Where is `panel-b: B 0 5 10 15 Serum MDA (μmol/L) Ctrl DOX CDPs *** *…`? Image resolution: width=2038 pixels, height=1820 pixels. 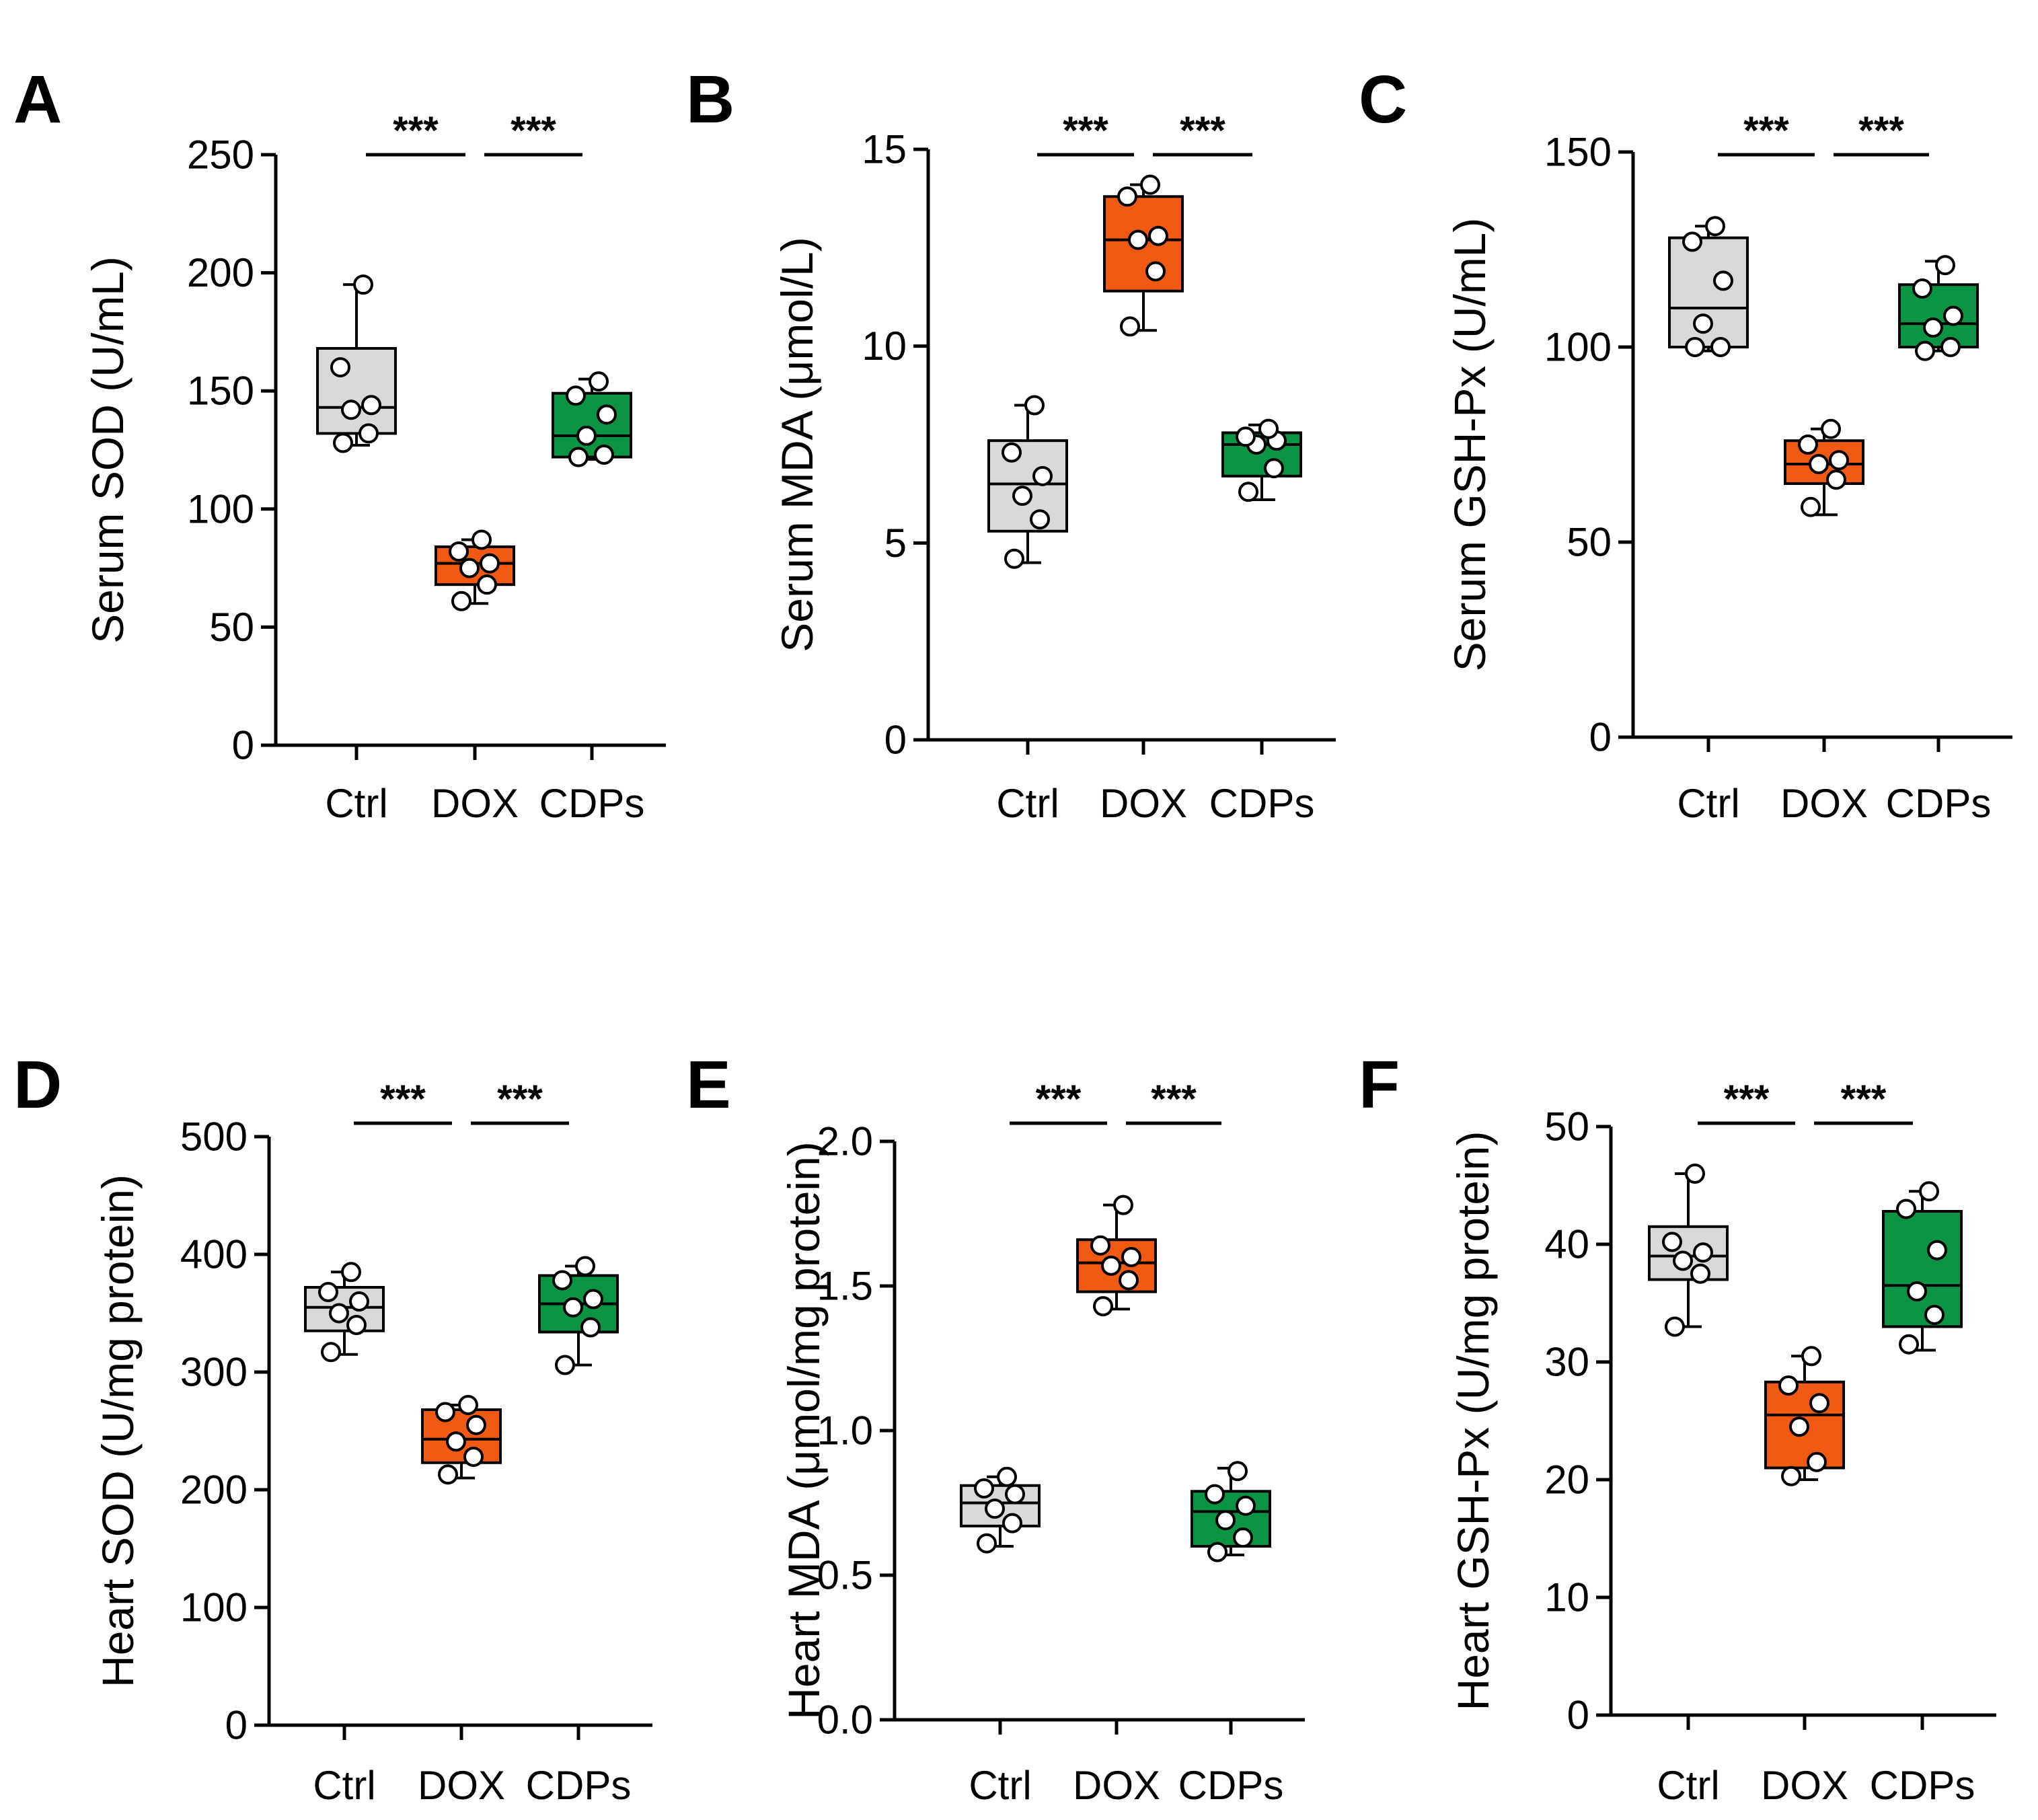
panel-b: B 0 5 10 15 Serum MDA (μmol/L) Ctrl DOX CDPs *** *… is located at coordinates (1011, 444).